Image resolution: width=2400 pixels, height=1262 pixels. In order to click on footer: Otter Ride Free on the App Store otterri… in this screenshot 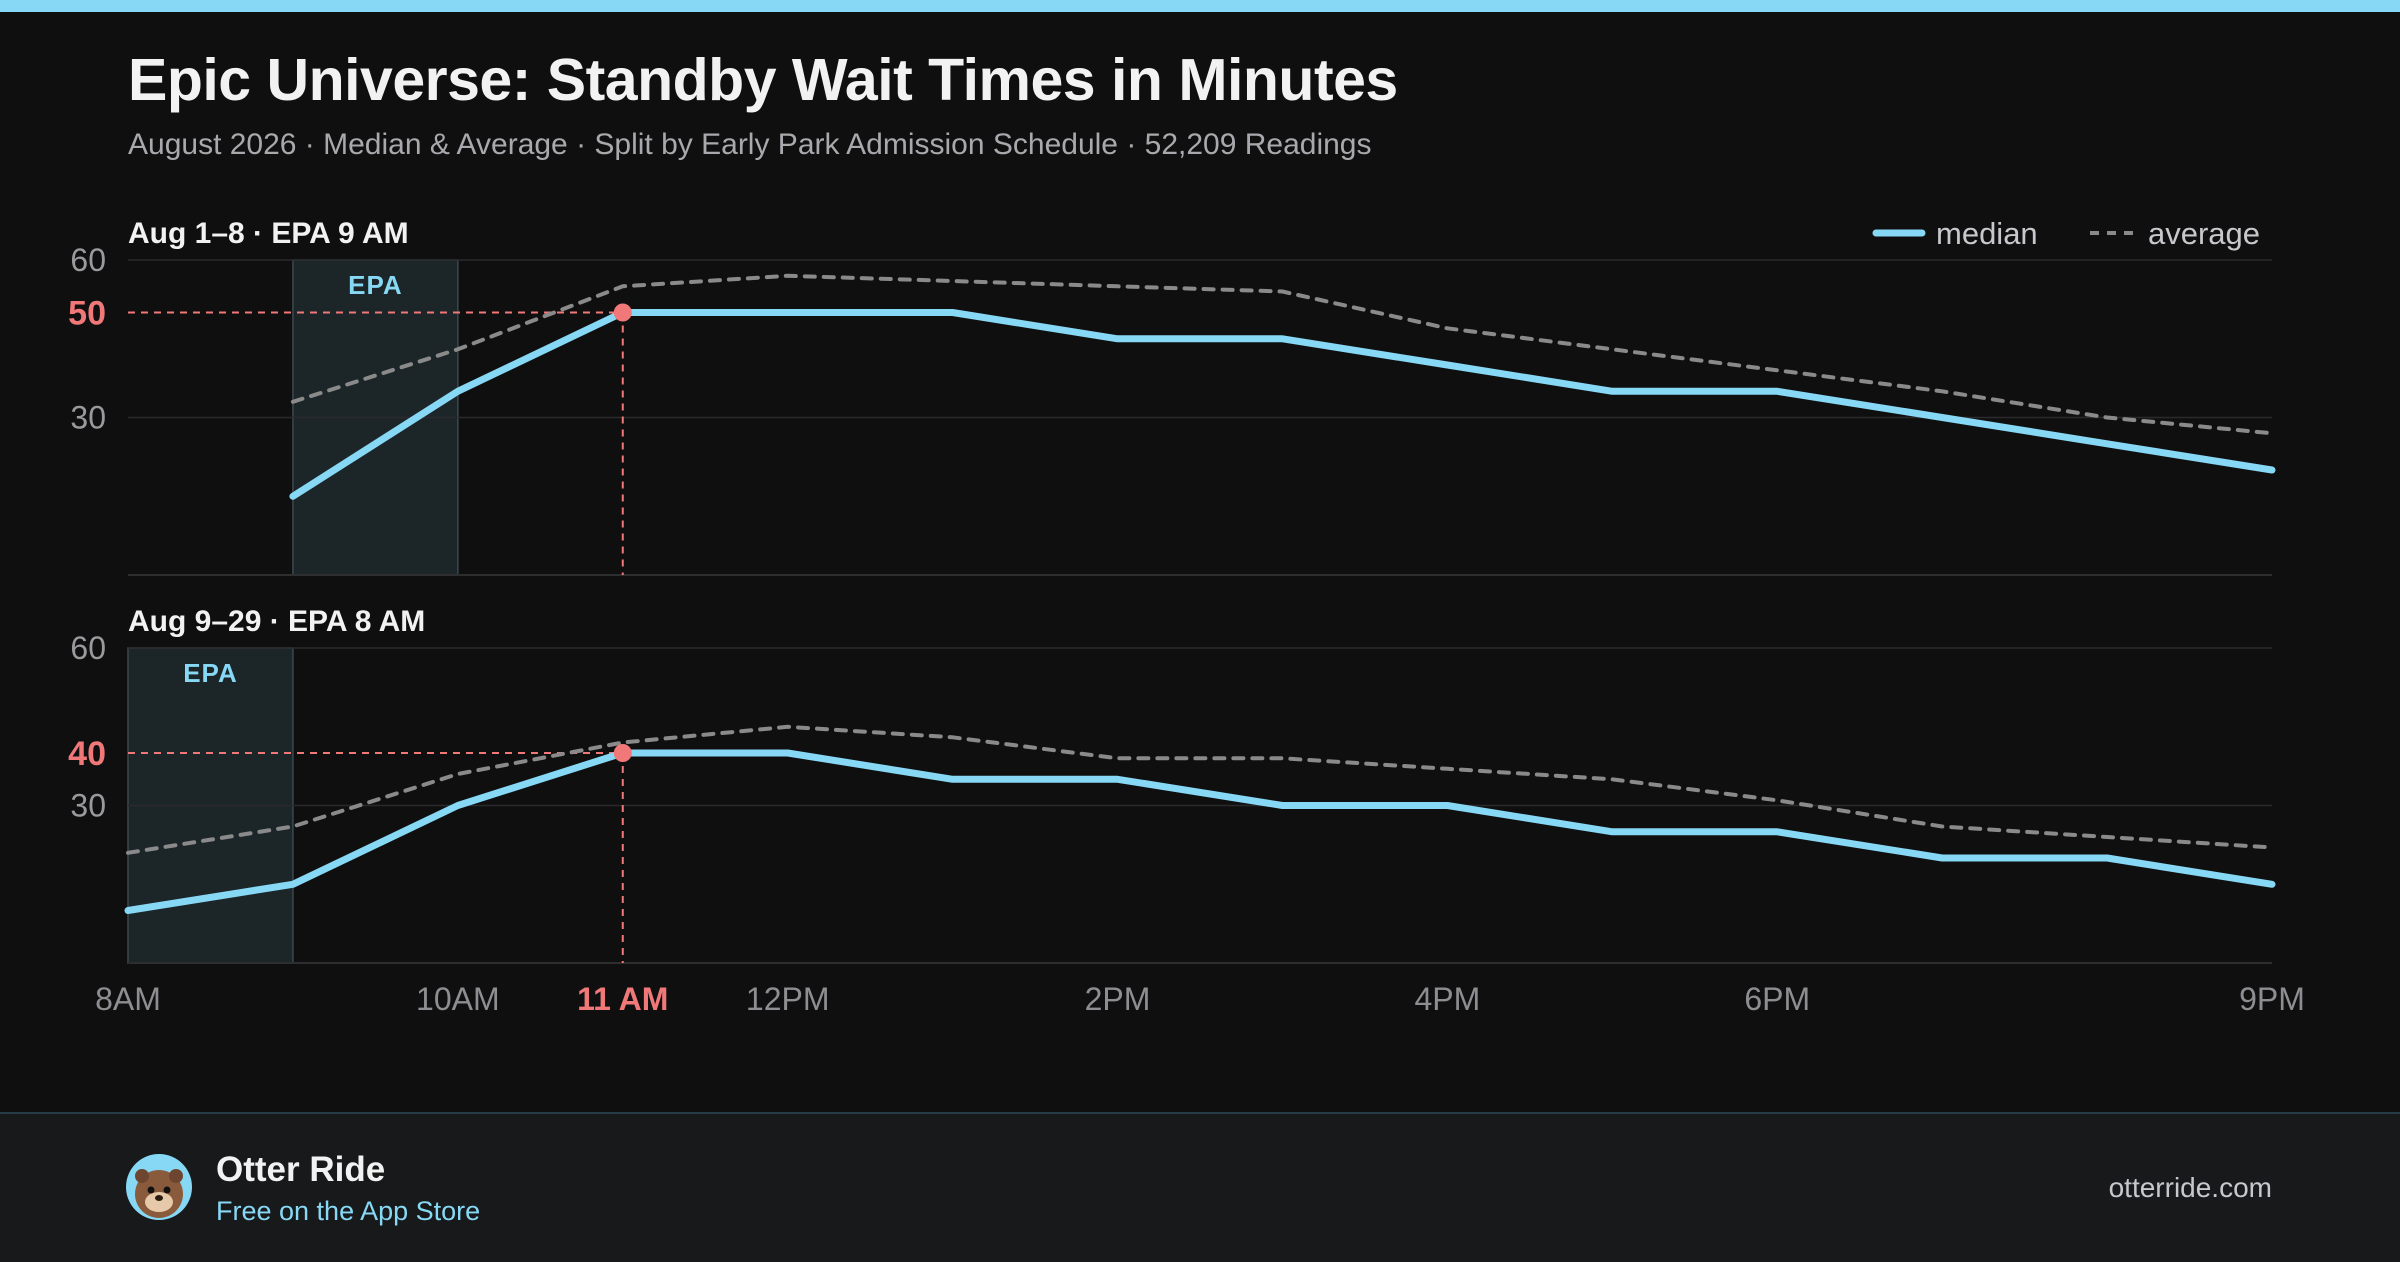, I will do `click(1200, 1187)`.